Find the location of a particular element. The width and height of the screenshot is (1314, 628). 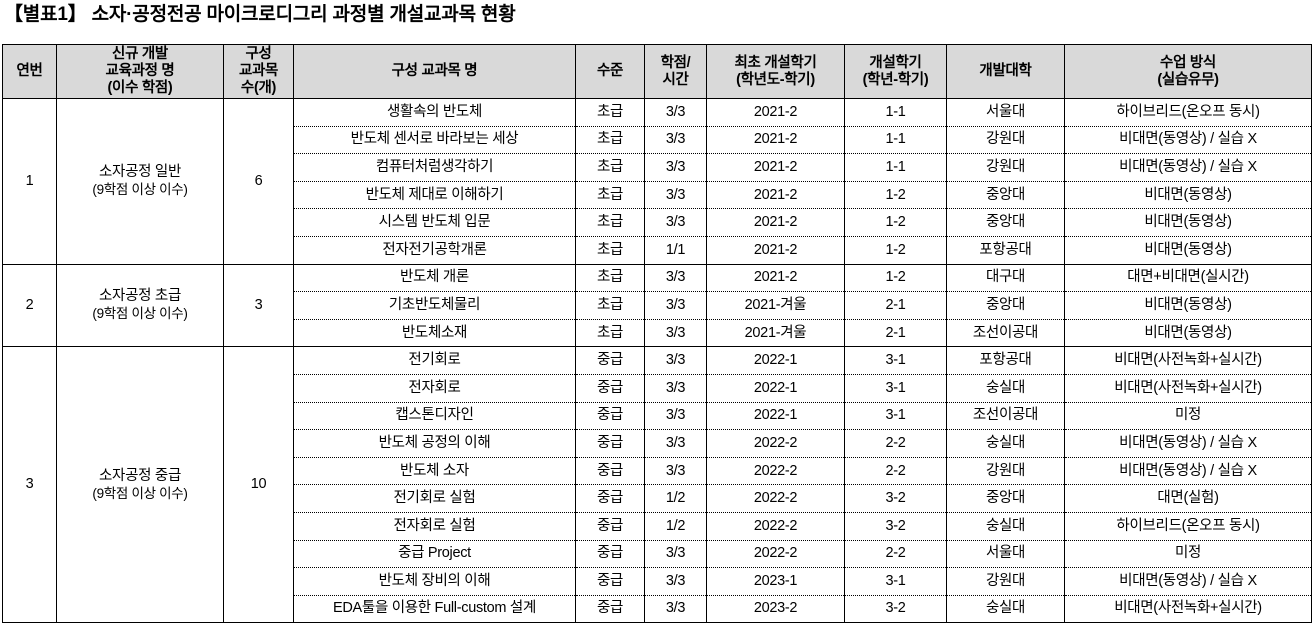

page-title: 【별표1】 소자·공정전공 마이크로디그리 과정별 개설교과목 현황 is located at coordinates (260, 14).